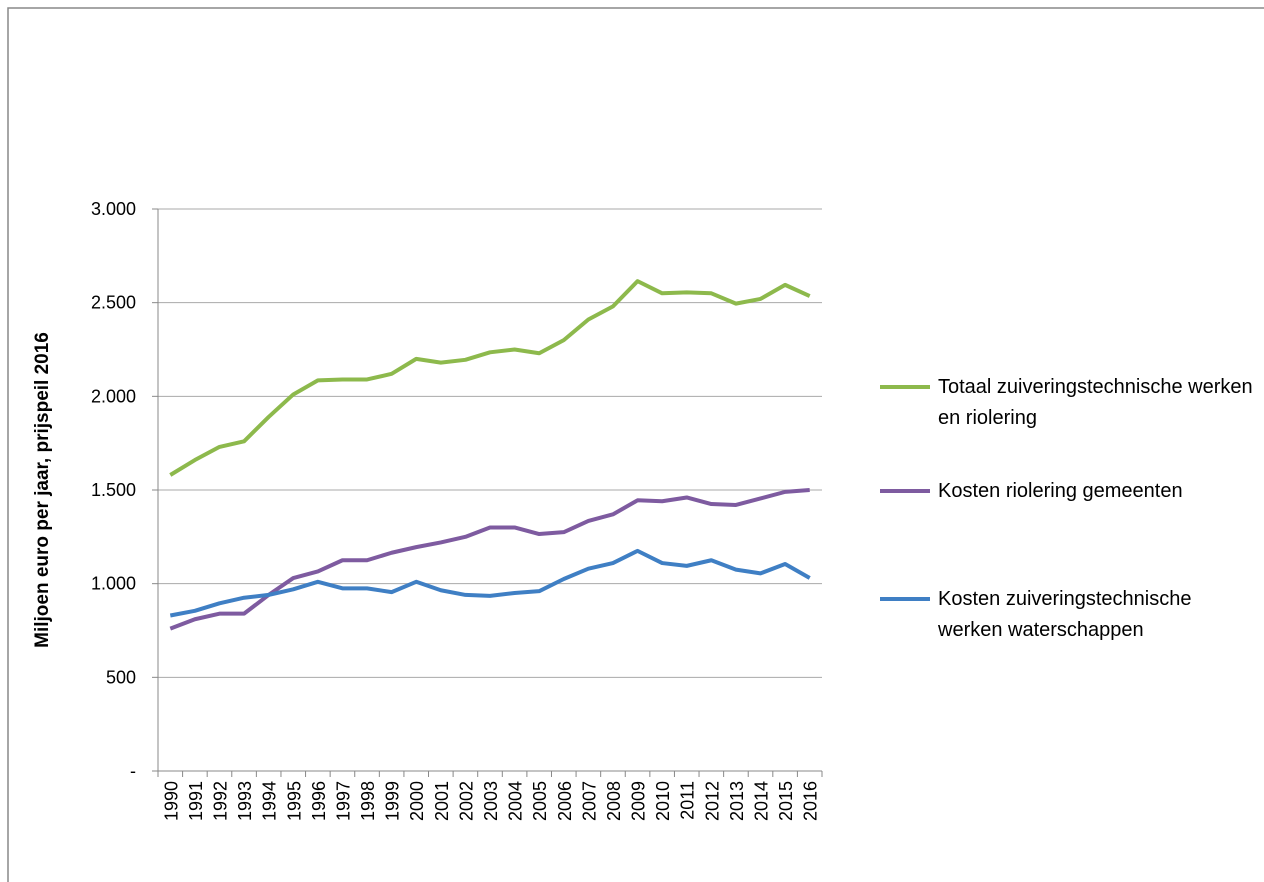  I want to click on x-tick-label: 1990, so click(171, 801).